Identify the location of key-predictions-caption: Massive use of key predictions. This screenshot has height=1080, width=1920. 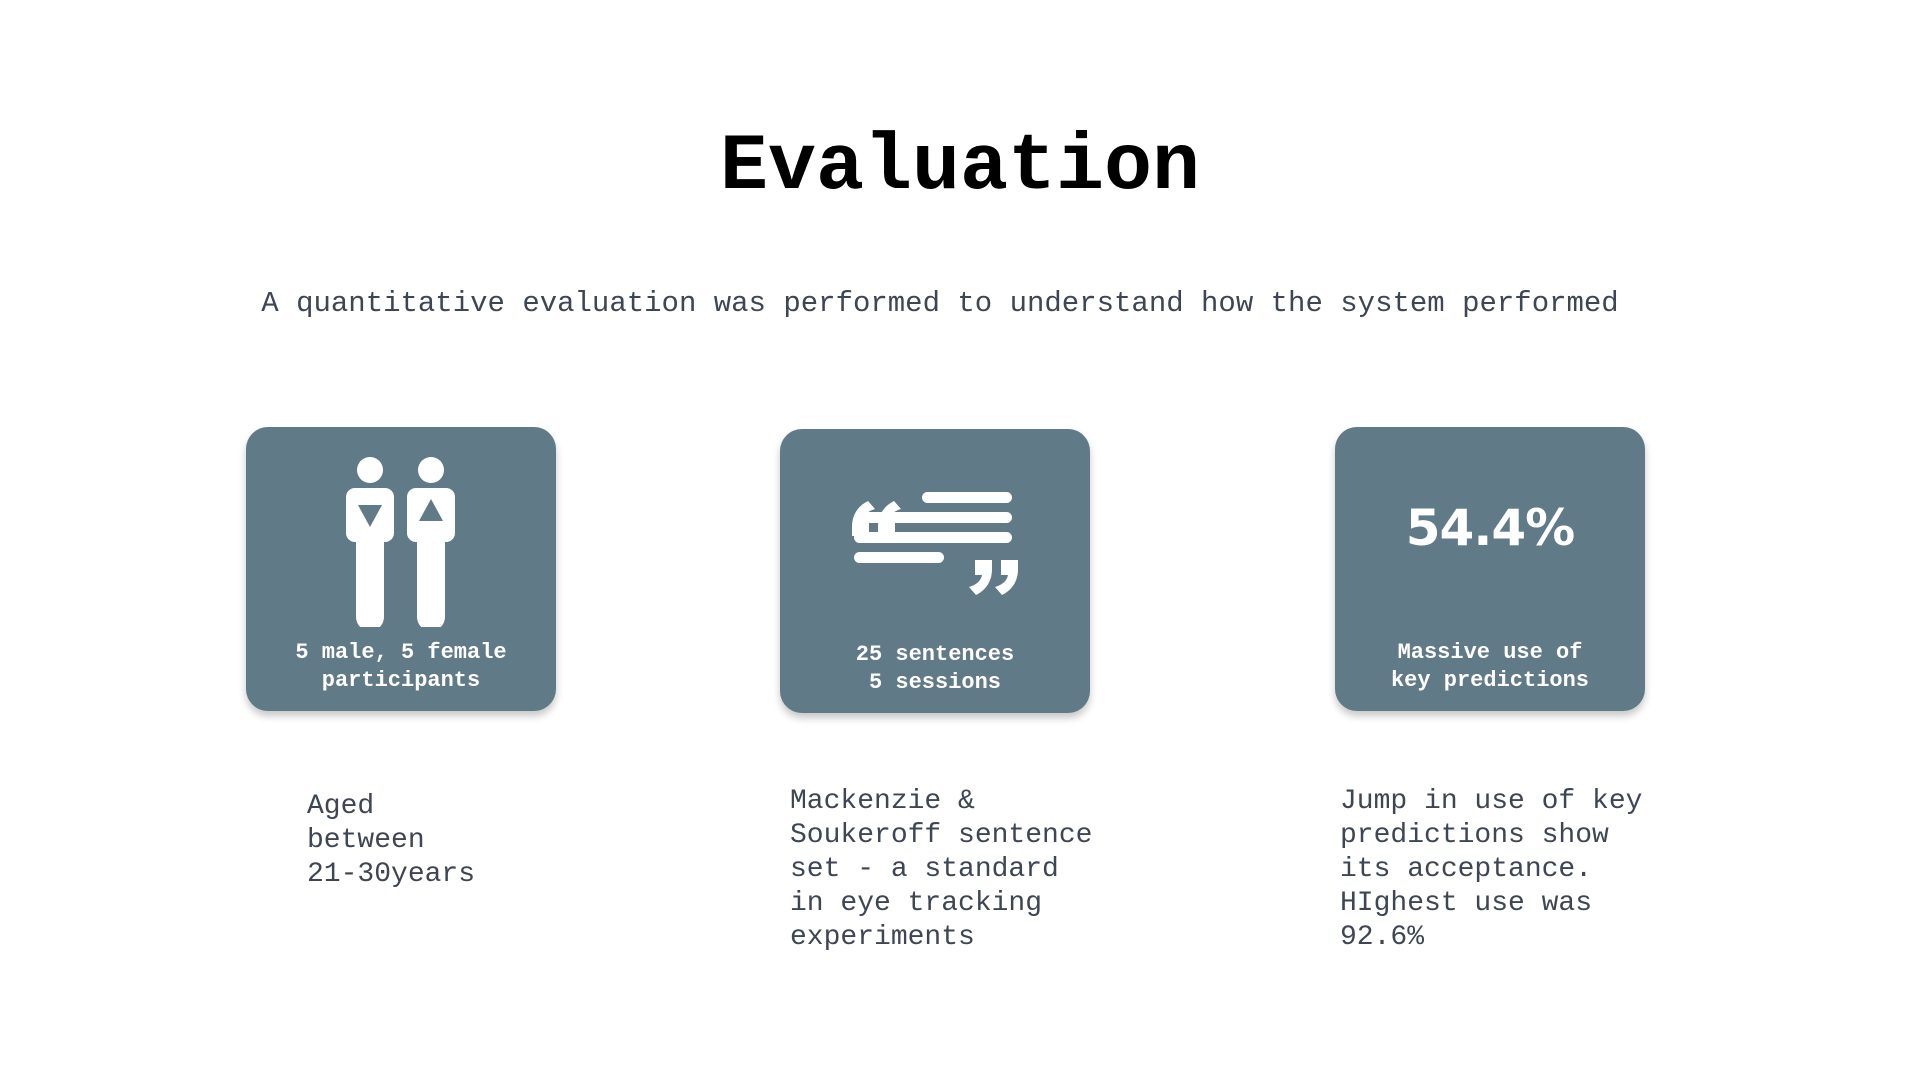
(1490, 666).